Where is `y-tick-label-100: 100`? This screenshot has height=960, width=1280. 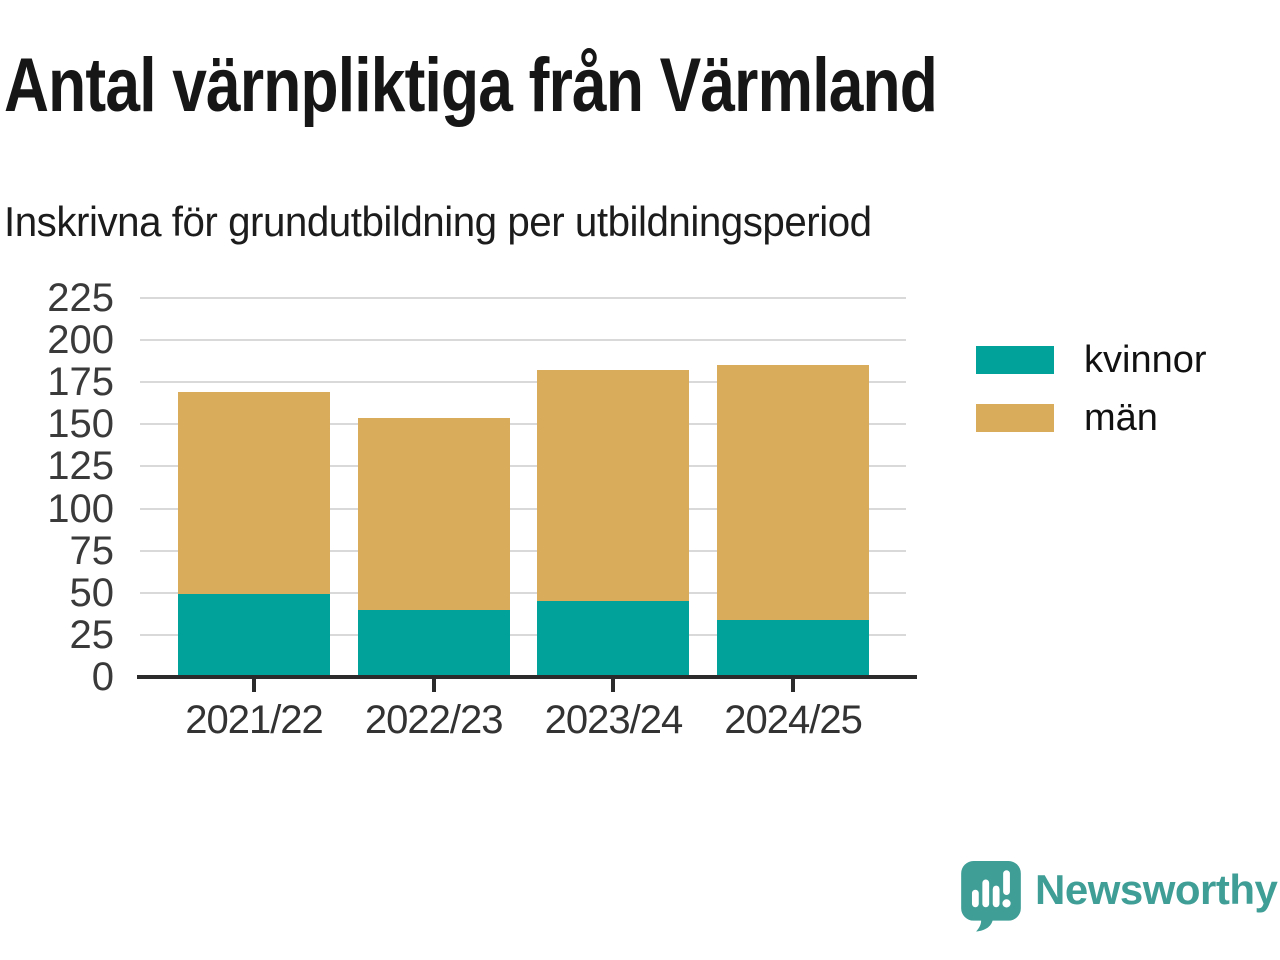
y-tick-label-100: 100 is located at coordinates (80, 508).